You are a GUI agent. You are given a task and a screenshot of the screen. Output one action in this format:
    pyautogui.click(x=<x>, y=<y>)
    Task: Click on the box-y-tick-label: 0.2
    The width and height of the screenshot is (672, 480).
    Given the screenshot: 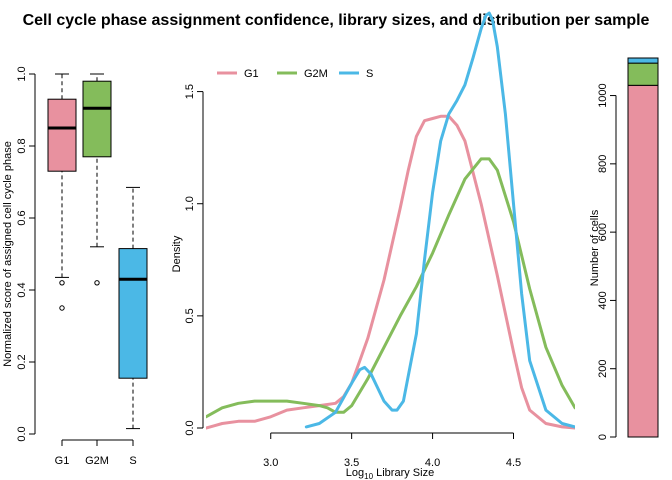 What is the action you would take?
    pyautogui.click(x=22, y=361)
    